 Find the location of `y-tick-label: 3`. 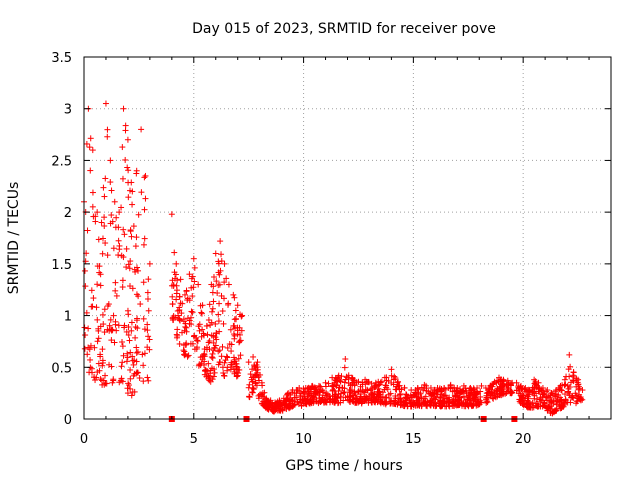

y-tick-label: 3 is located at coordinates (68, 110).